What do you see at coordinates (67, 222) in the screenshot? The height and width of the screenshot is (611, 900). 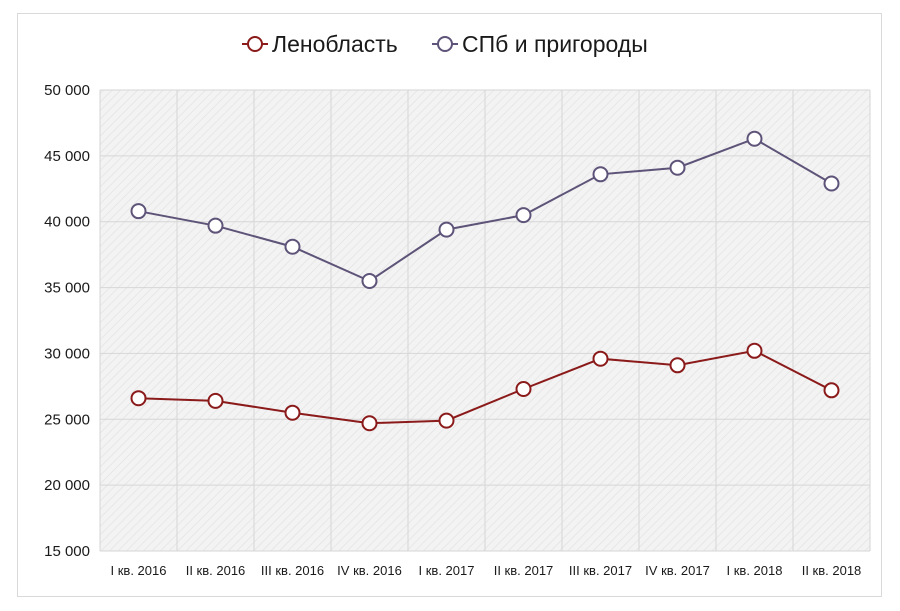 I see `y-tick-label: 40 000` at bounding box center [67, 222].